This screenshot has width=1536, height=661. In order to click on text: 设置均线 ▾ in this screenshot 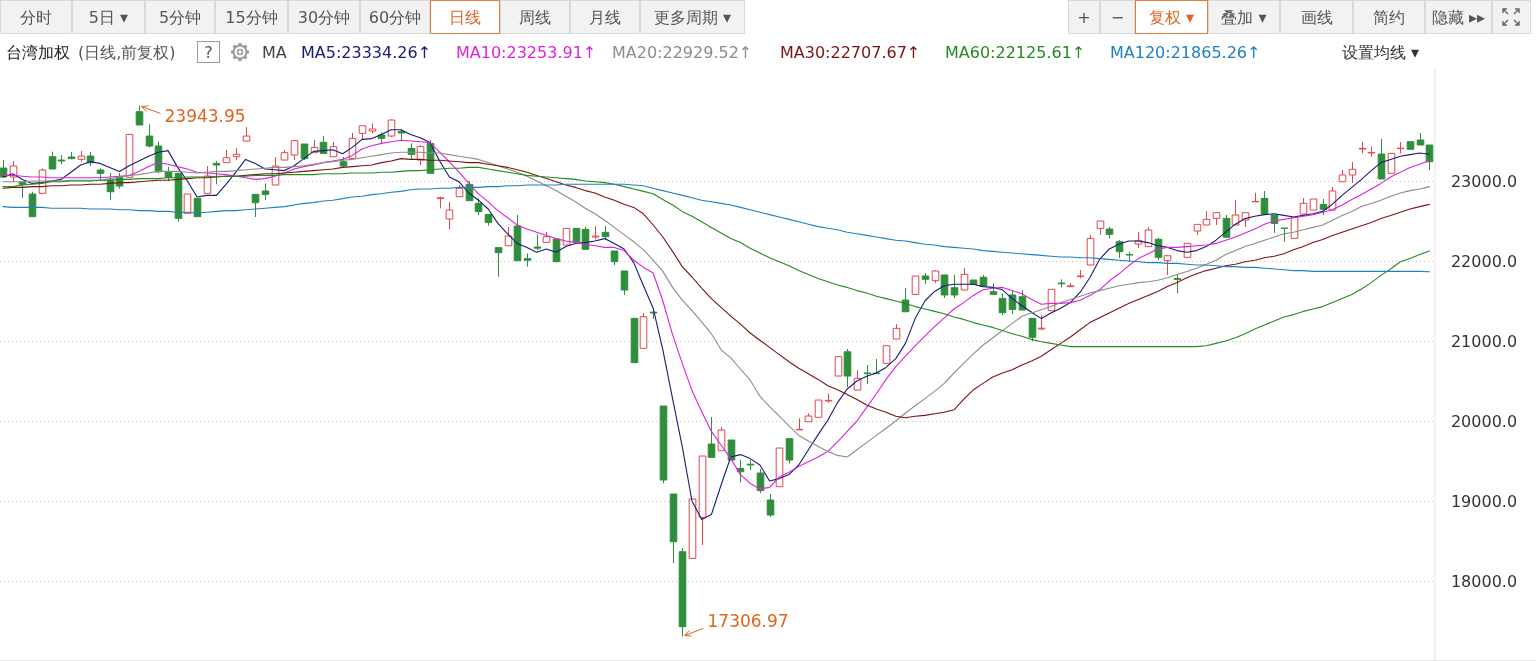, I will do `click(1381, 52)`.